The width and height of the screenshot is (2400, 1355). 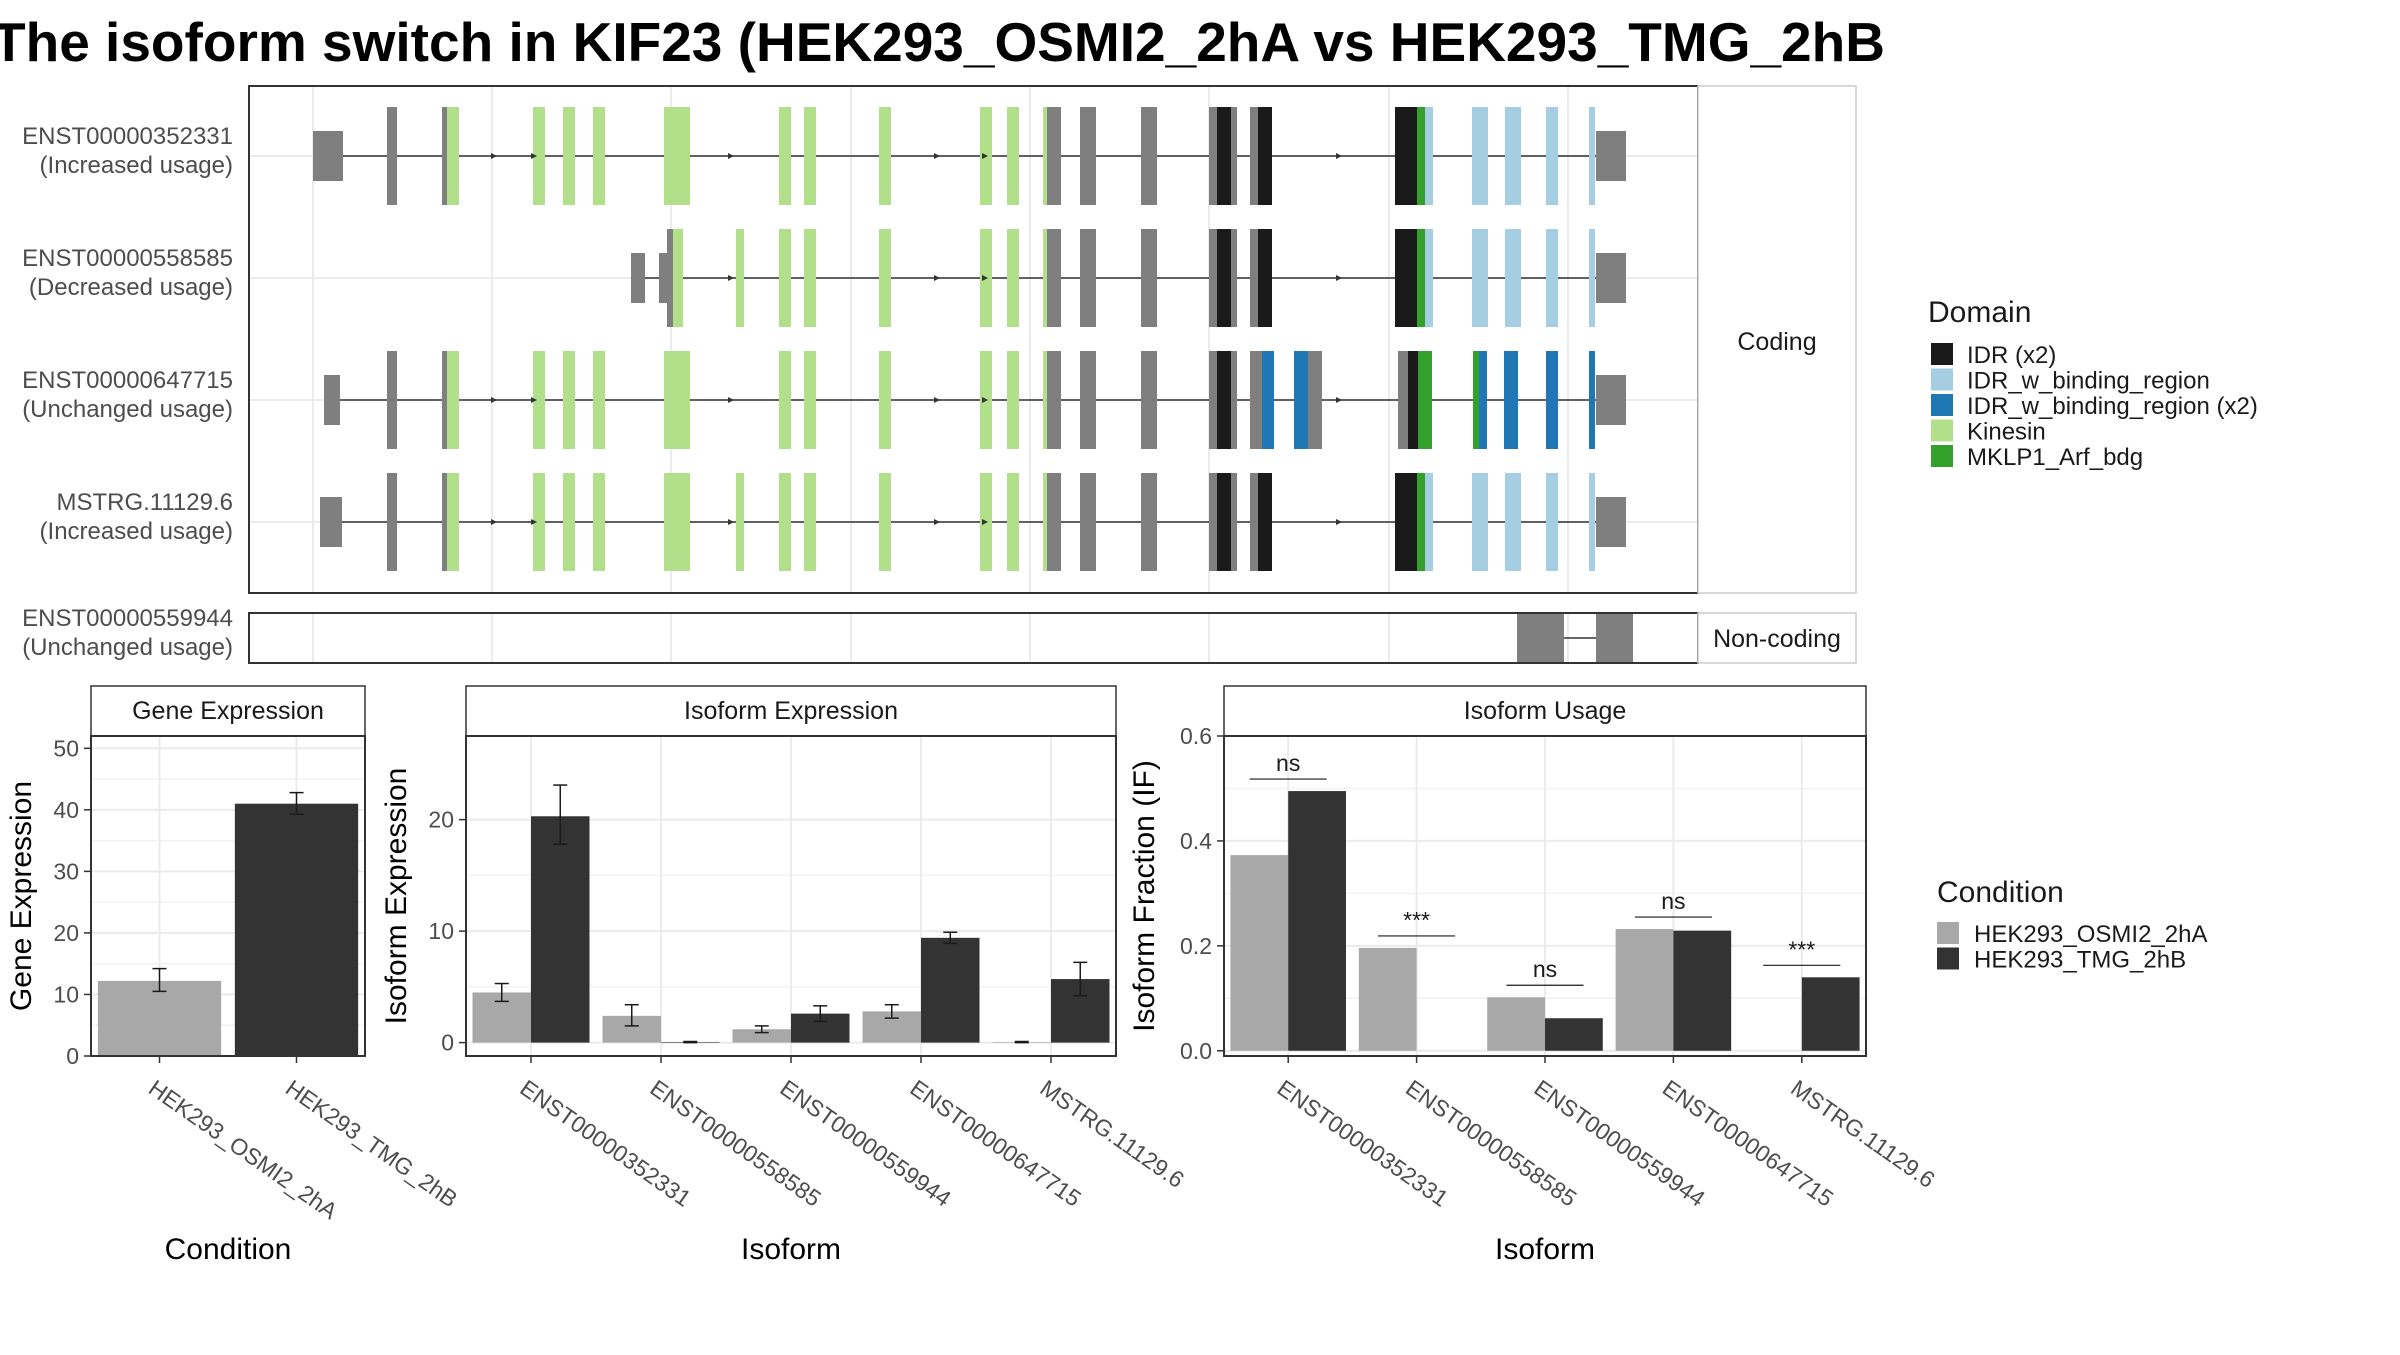 What do you see at coordinates (66, 810) in the screenshot?
I see `y-tick-label: 40` at bounding box center [66, 810].